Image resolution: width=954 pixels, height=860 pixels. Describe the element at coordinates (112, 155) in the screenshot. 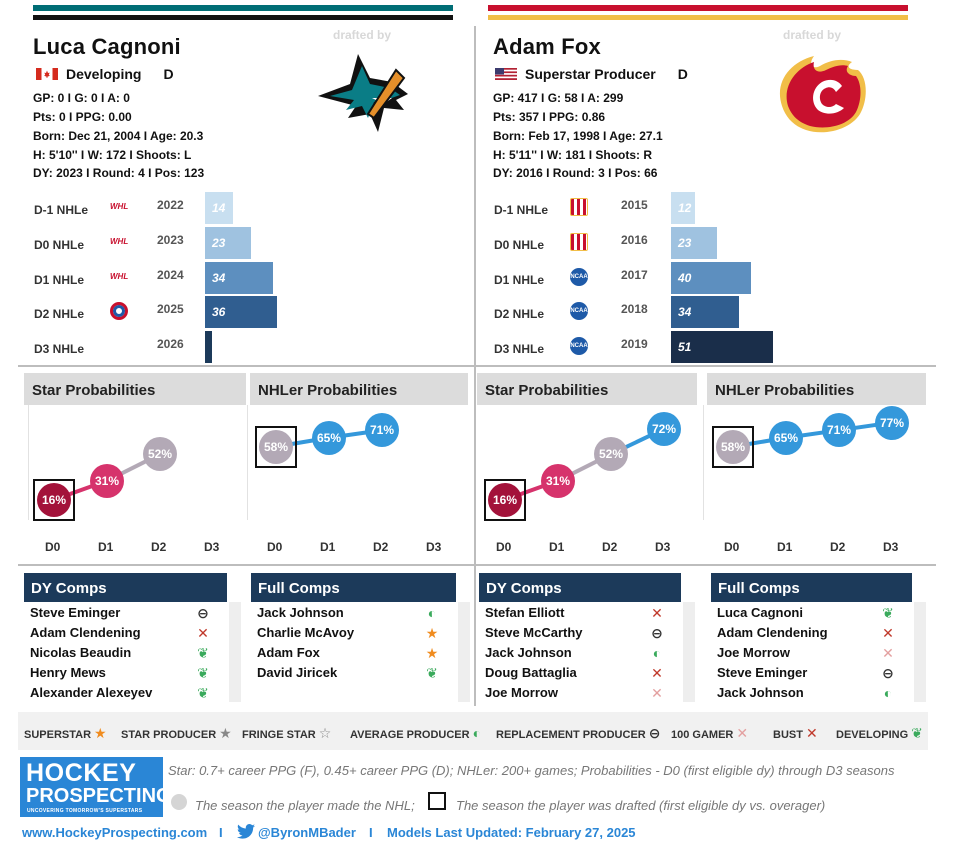

I see `stat-line-size: H: 5'10'' I W: 172 I Shoots: L` at that location.